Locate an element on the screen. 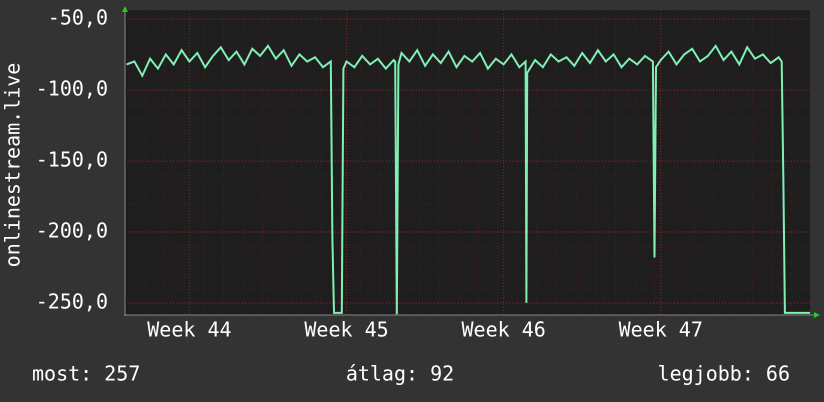  footer-text: most: 257 is located at coordinates (86, 374).